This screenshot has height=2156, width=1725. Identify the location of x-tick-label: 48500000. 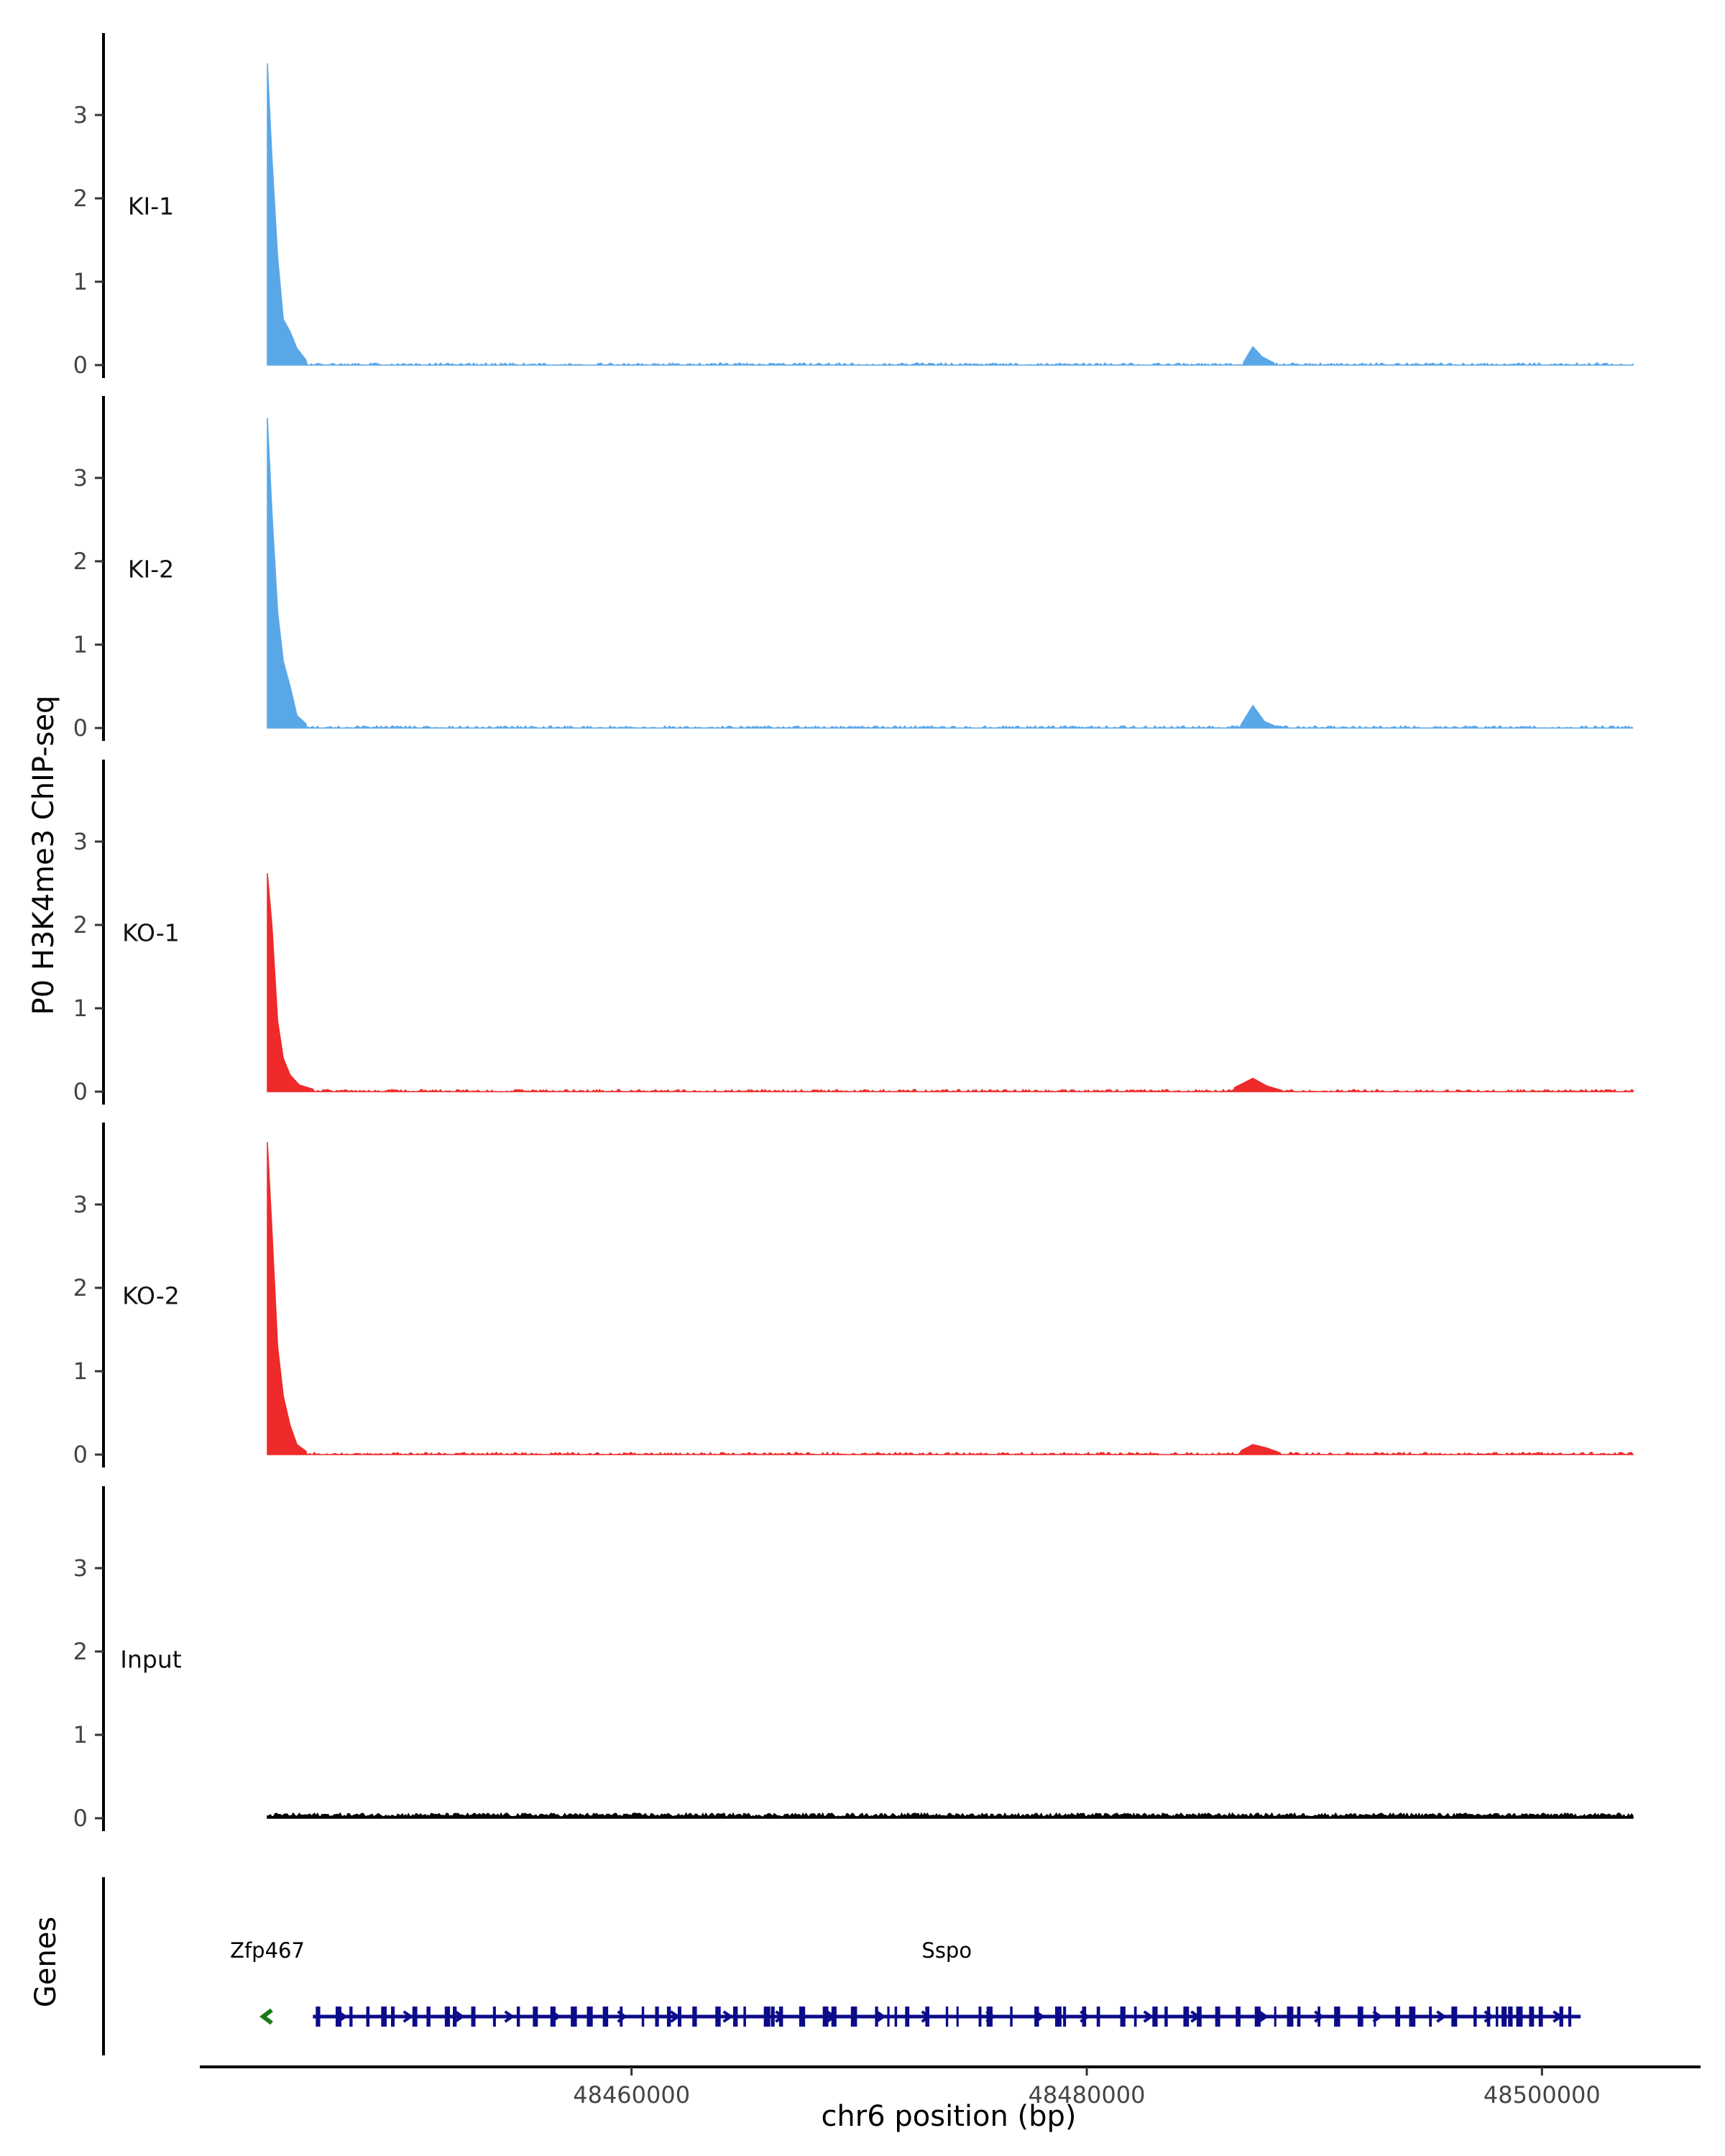
(1542, 2095).